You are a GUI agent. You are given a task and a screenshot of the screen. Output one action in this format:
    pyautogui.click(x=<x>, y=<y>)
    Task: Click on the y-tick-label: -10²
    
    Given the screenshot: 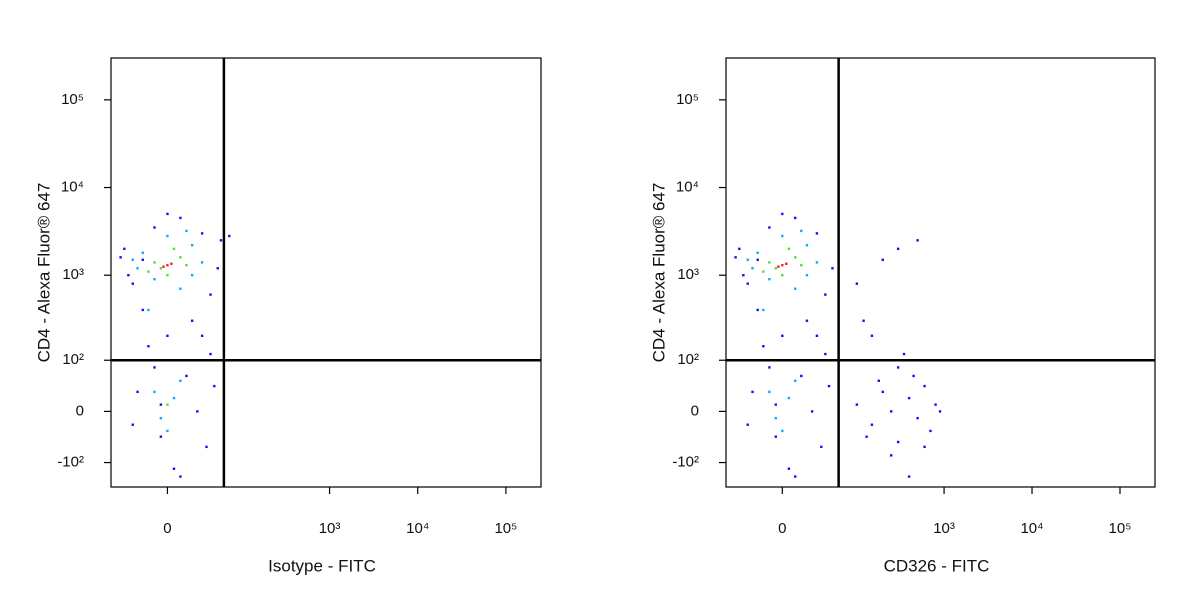 What is the action you would take?
    pyautogui.click(x=70, y=462)
    